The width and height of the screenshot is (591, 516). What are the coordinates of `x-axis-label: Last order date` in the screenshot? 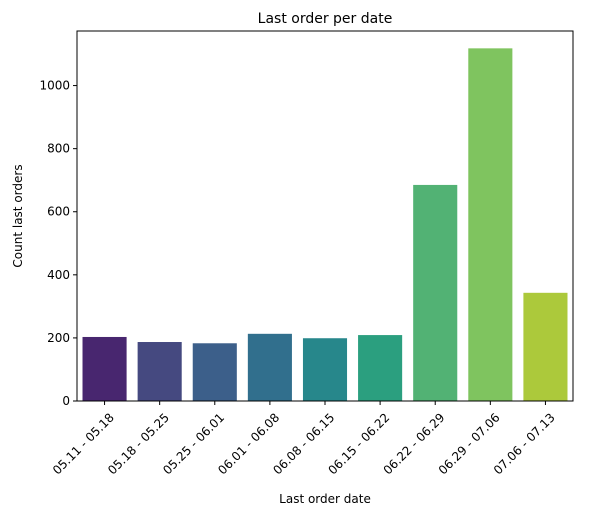 It's located at (325, 499).